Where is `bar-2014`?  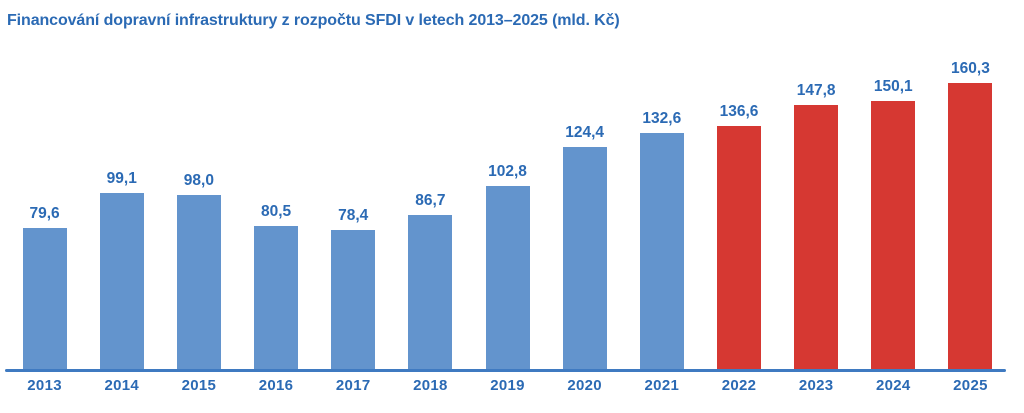 bar-2014 is located at coordinates (121, 282).